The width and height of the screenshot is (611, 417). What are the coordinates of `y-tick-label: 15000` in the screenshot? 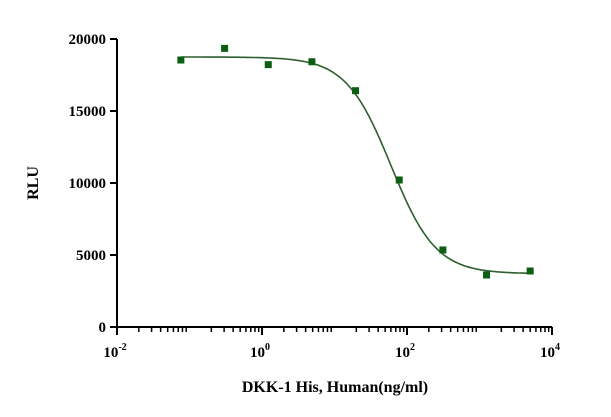 It's located at (88, 112).